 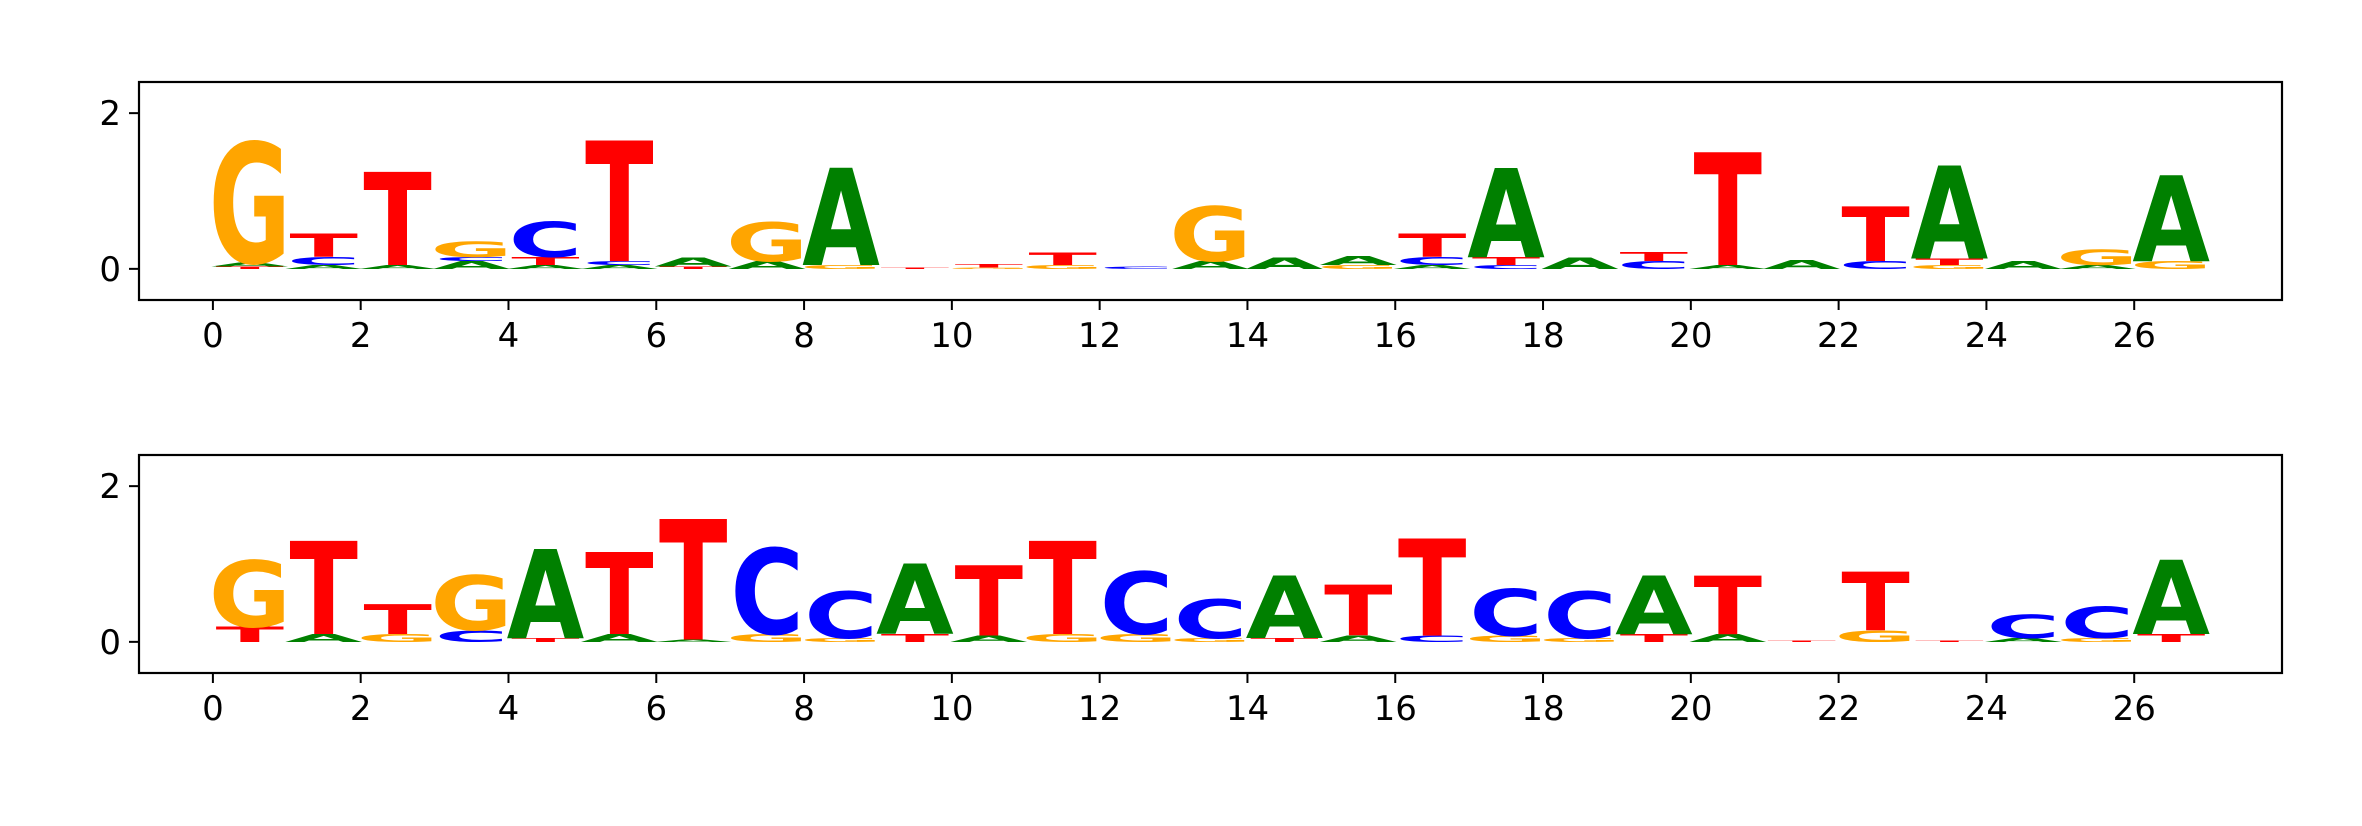 What do you see at coordinates (656, 709) in the screenshot?
I see `x-tick-label: 6` at bounding box center [656, 709].